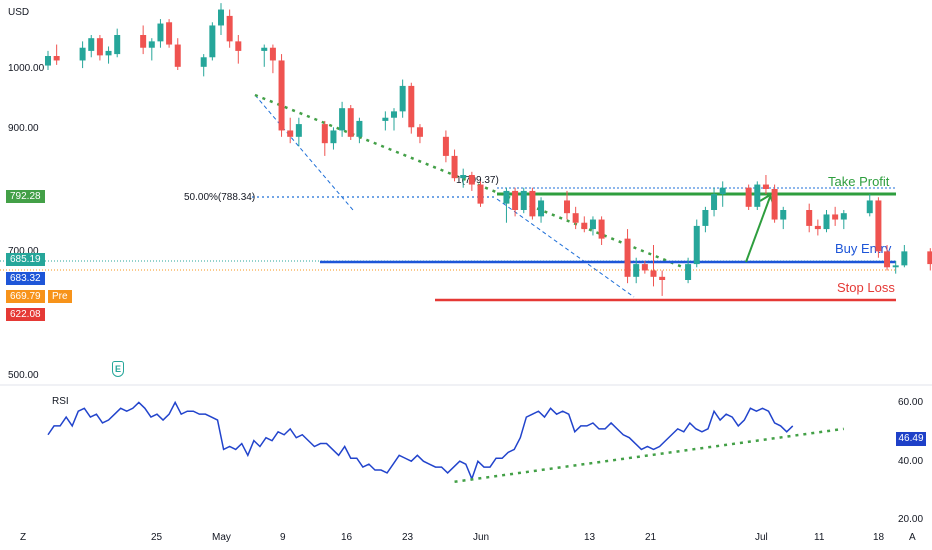 The width and height of the screenshot is (932, 550). I want to click on premarket-badge: Pre, so click(60, 296).